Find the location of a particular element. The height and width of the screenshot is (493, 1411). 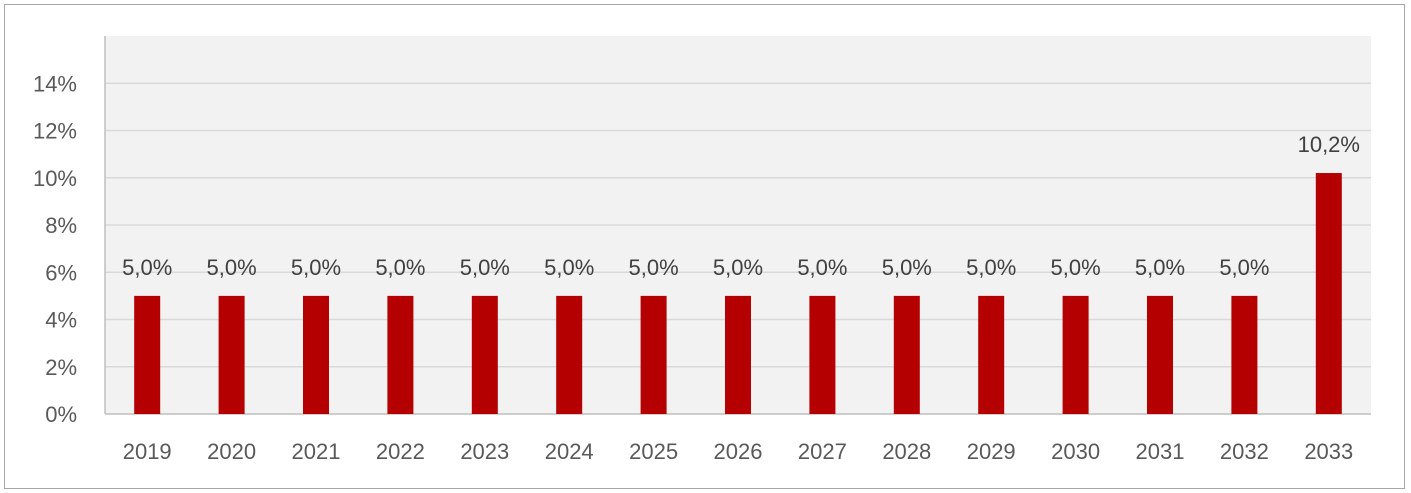

bar-2033 is located at coordinates (1328, 293).